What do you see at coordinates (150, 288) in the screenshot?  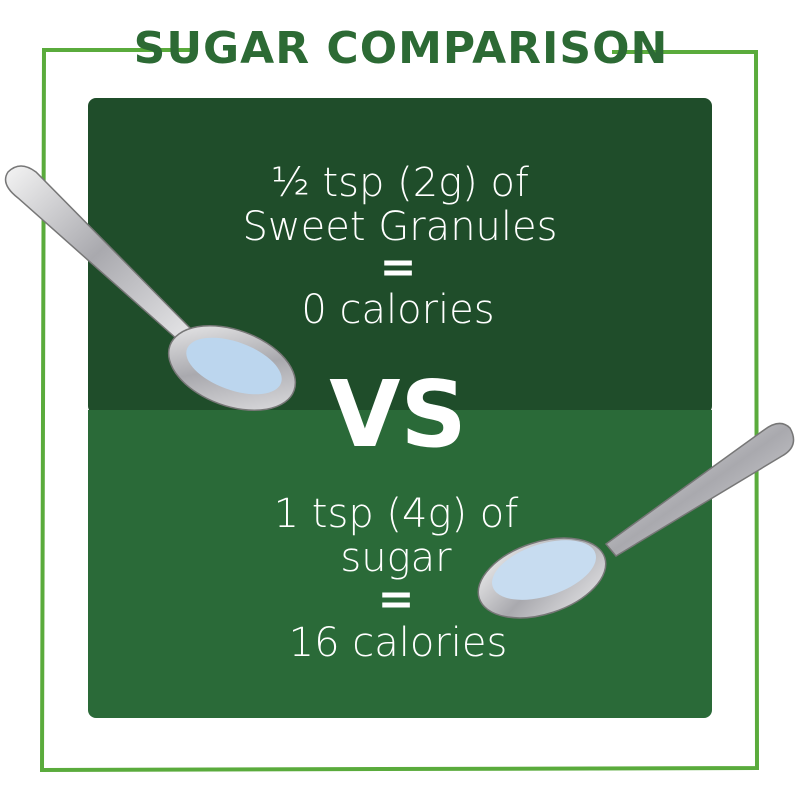 I see `spoon-left` at bounding box center [150, 288].